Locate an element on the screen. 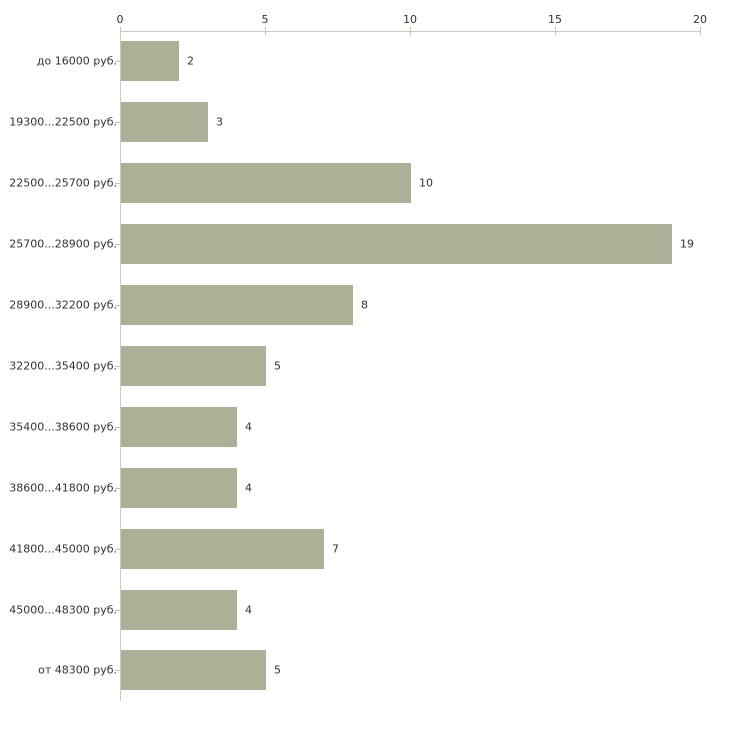 Image resolution: width=730 pixels, height=730 pixels. x-axis-tick-label: 10 is located at coordinates (410, 19).